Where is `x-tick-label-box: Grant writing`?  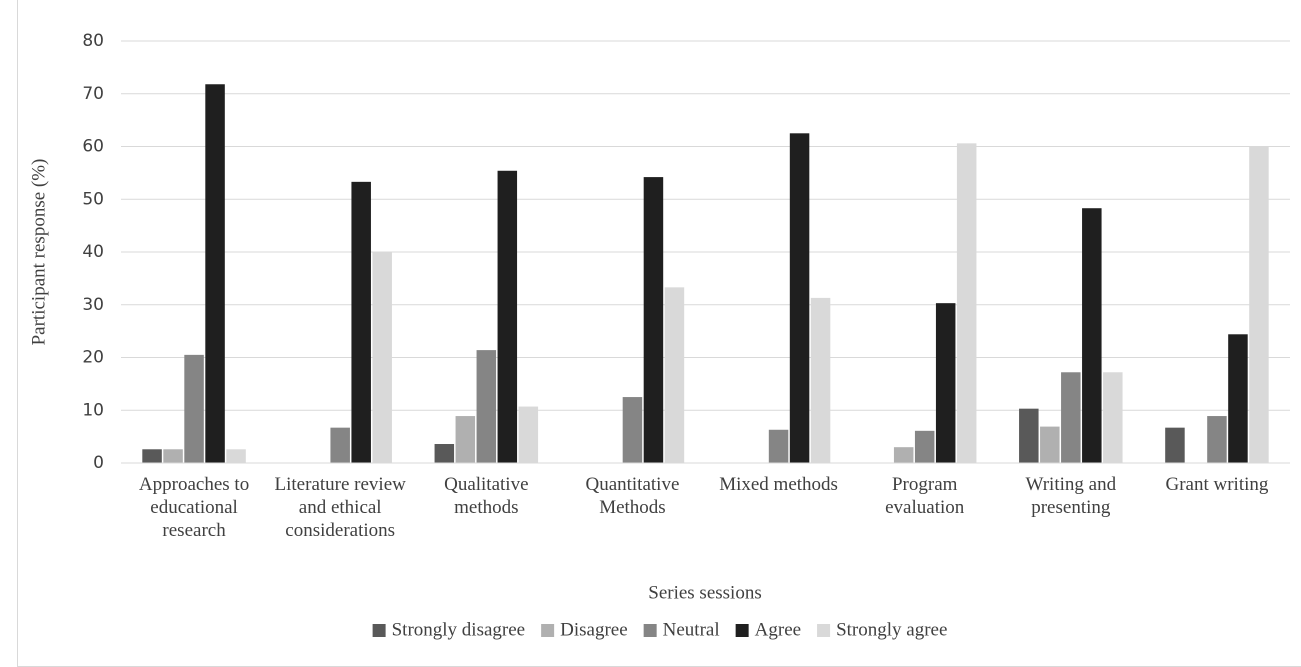
x-tick-label-box: Grant writing is located at coordinates (1217, 484).